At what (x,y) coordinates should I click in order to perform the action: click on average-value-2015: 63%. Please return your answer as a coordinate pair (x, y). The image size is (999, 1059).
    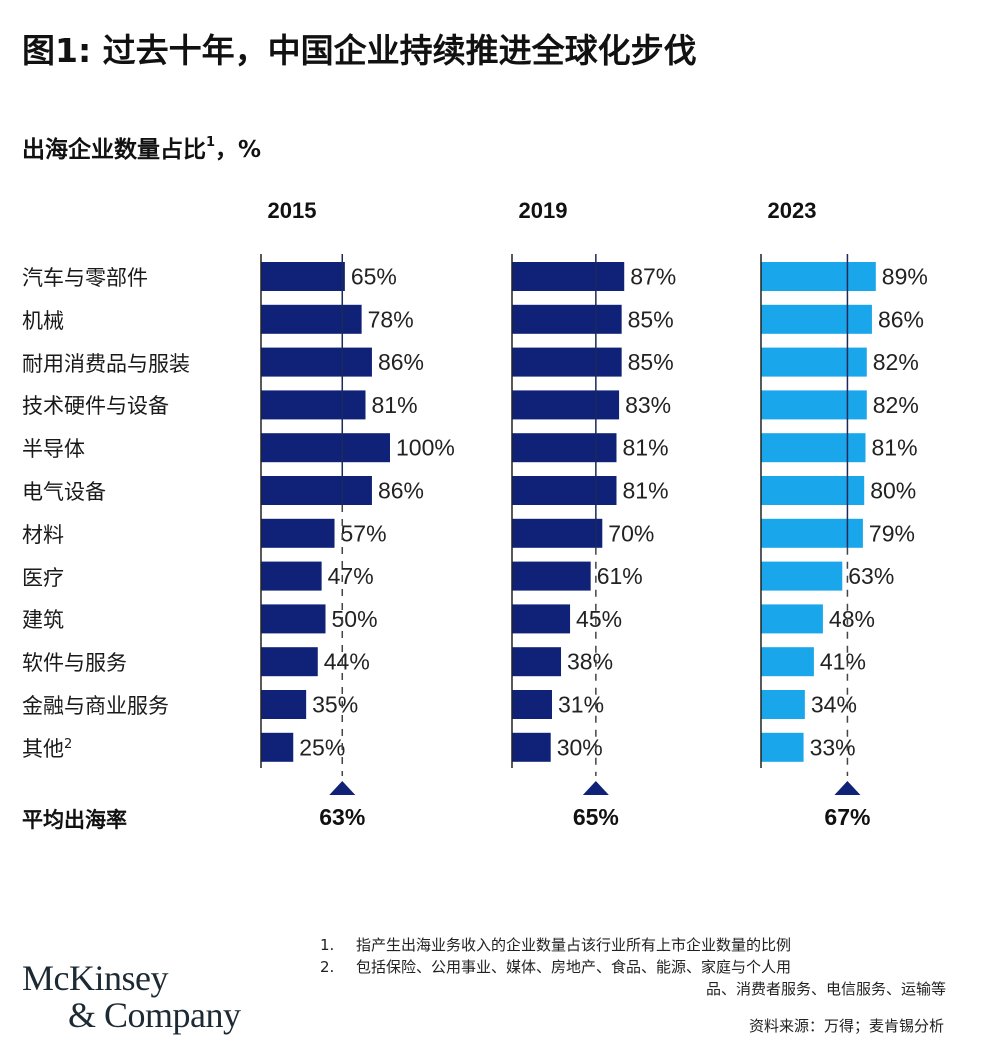
    Looking at the image, I should click on (342, 817).